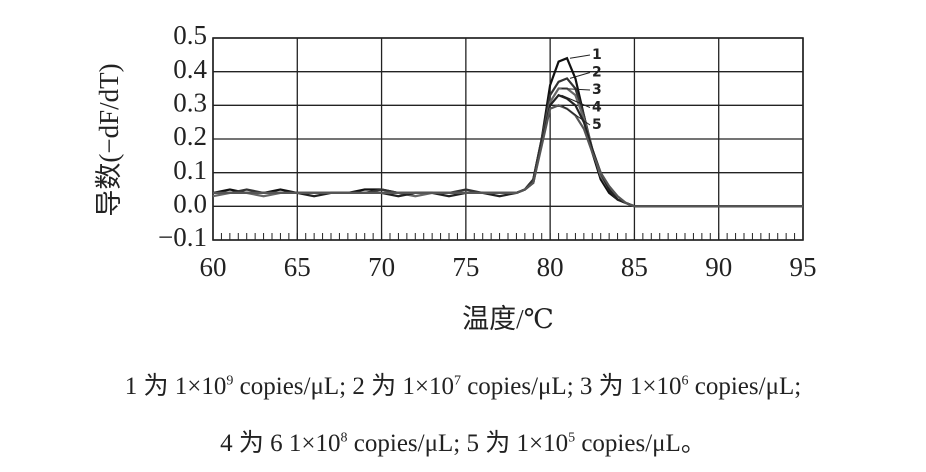 The height and width of the screenshot is (472, 926). What do you see at coordinates (190, 170) in the screenshot?
I see `y-tick-label: 0.1` at bounding box center [190, 170].